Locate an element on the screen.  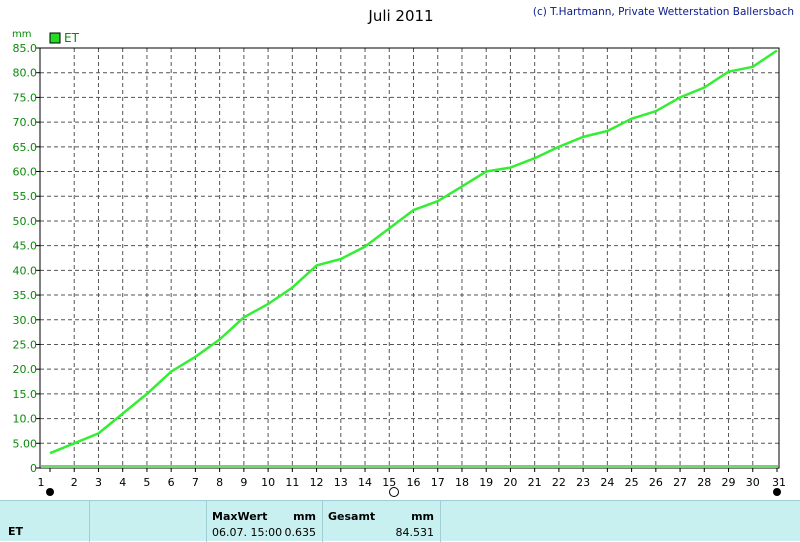
x-tick-label: 22 is located at coordinates (559, 482).